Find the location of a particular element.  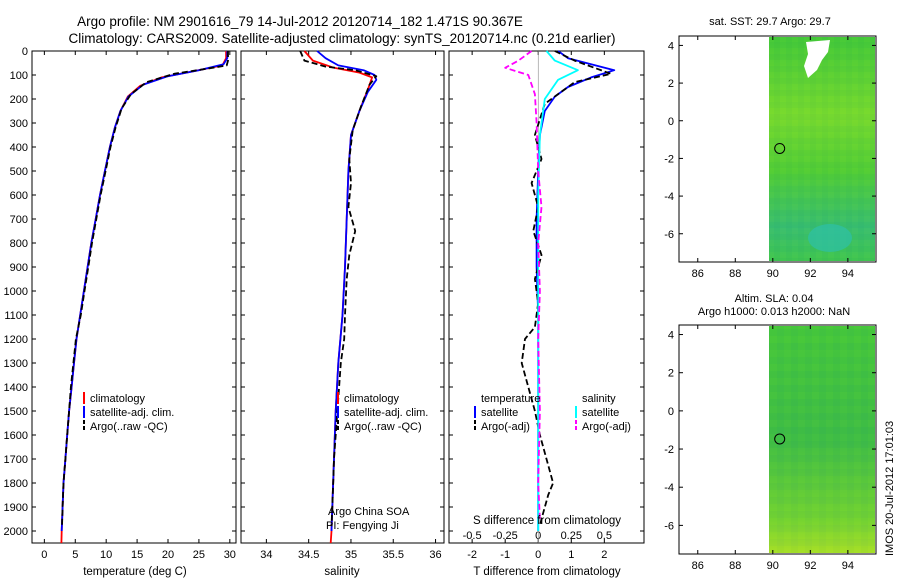

sla-map-frame is located at coordinates (777, 439).